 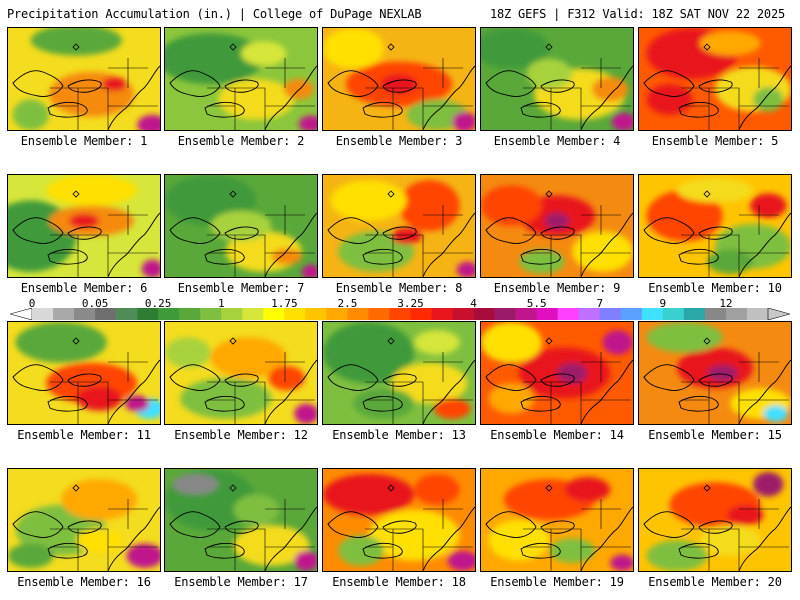 I want to click on ensemble-member-label: Ensemble Member: 15, so click(x=715, y=435).